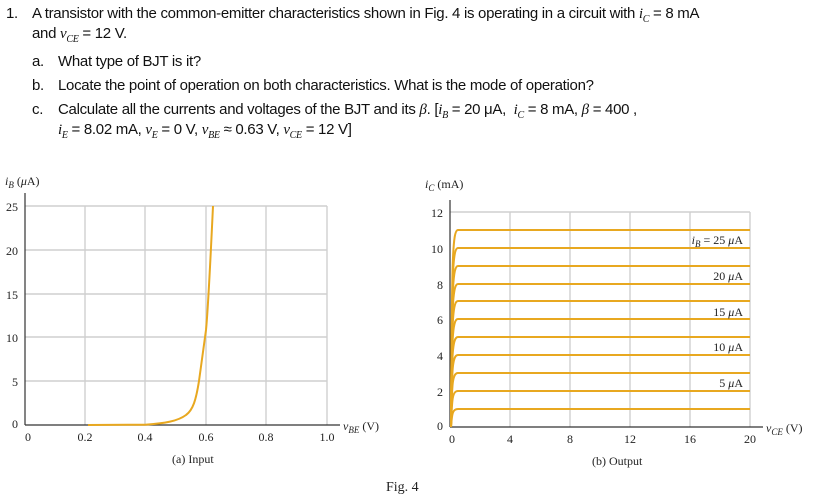  I want to click on output-x-ticks: 0 4 8 12 16 20, so click(602, 439).